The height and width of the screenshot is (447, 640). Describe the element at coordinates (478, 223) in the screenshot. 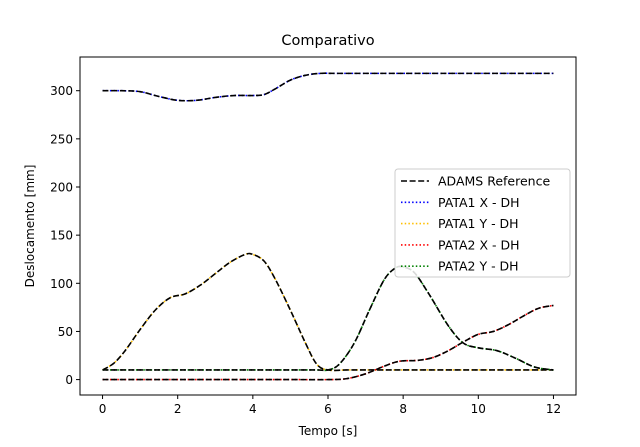

I see `legend-label: PATA1 Y - DH` at that location.